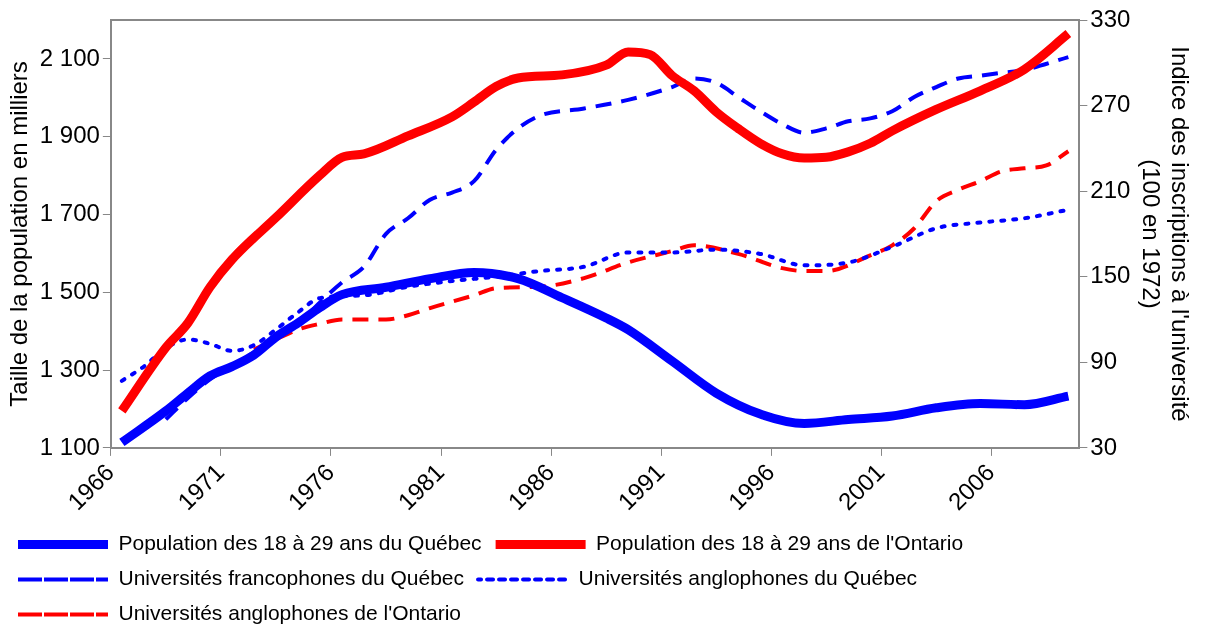 This screenshot has height=635, width=1205. Describe the element at coordinates (69, 57) in the screenshot. I see `y-tick-label: 2 100` at that location.